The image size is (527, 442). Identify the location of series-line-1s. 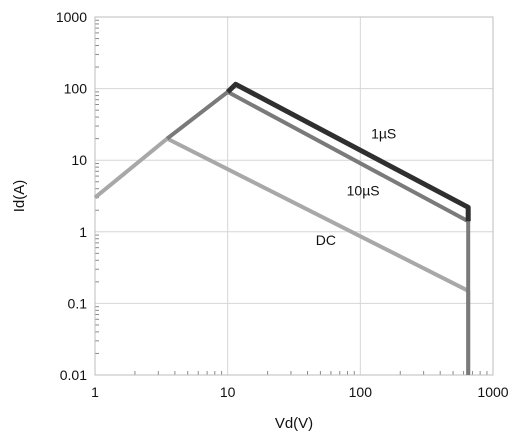
(348, 151).